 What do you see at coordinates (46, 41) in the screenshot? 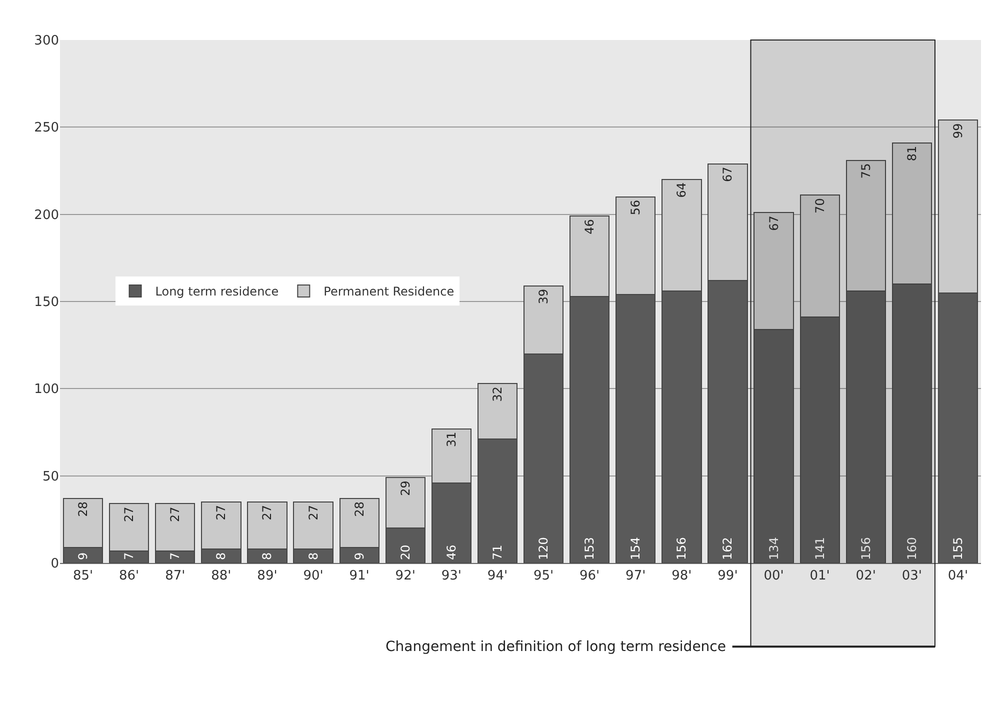
I see `y-tick-label: 300` at bounding box center [46, 41].